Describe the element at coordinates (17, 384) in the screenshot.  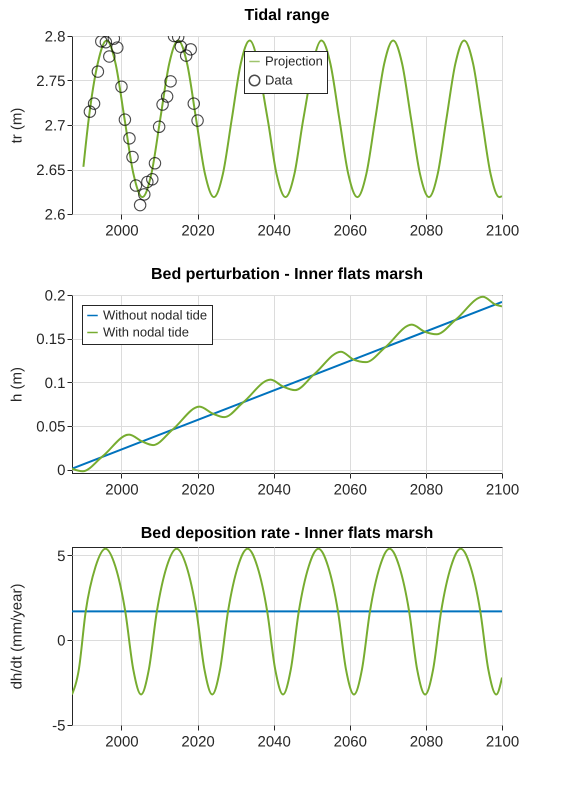
I see `y-axis-title: h (m)` at that location.